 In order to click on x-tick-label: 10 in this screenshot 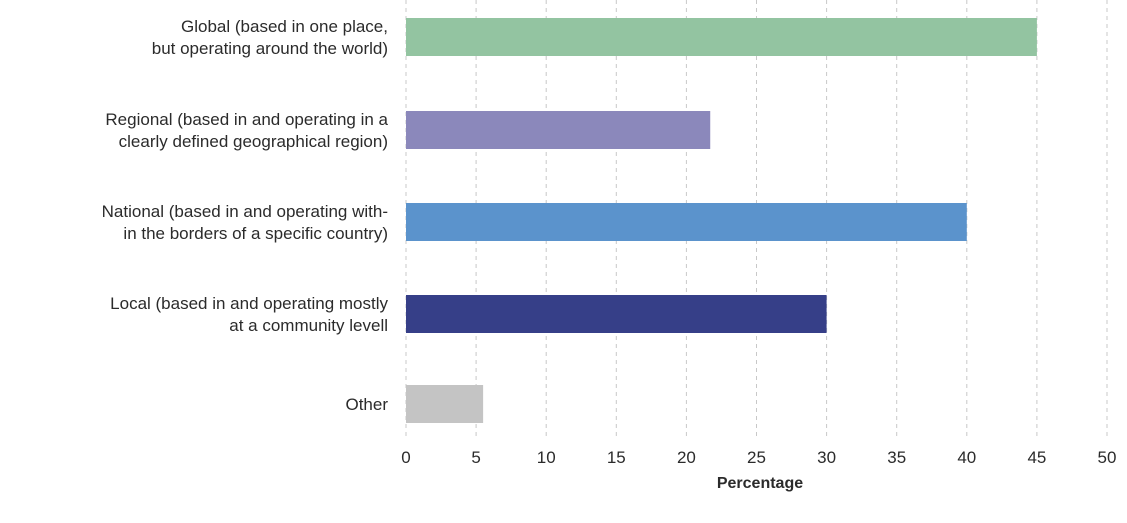, I will do `click(546, 457)`.